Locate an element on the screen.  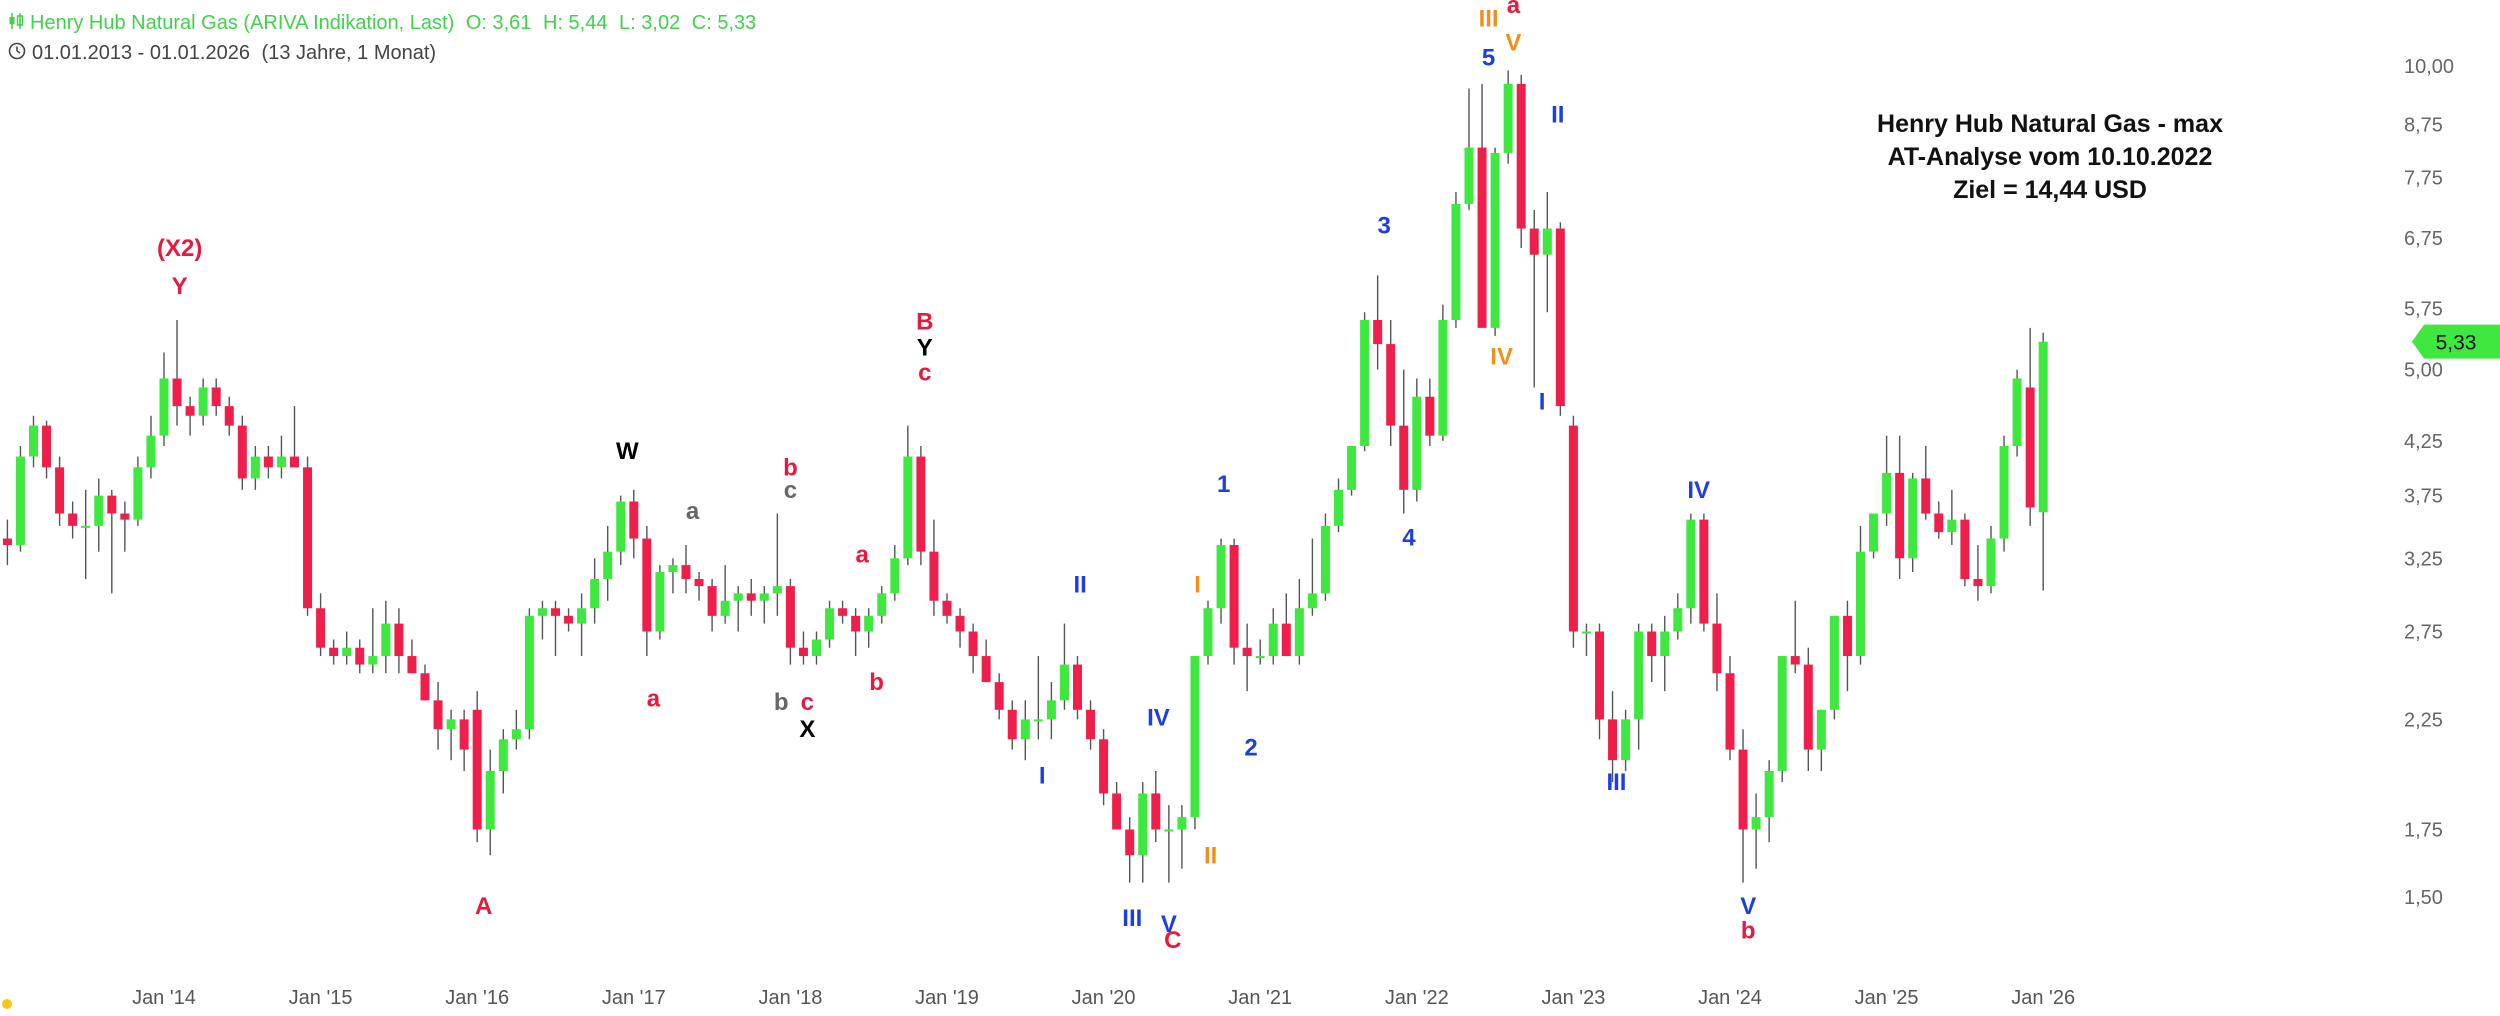
note-date: AT-Analyse vom 10.10.2022 is located at coordinates (2050, 157).